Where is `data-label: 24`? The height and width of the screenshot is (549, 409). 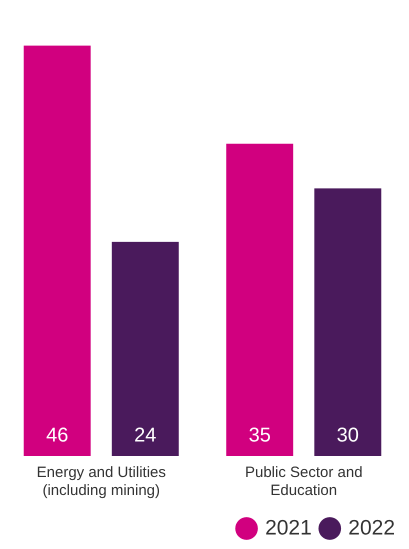
data-label: 24 is located at coordinates (145, 435).